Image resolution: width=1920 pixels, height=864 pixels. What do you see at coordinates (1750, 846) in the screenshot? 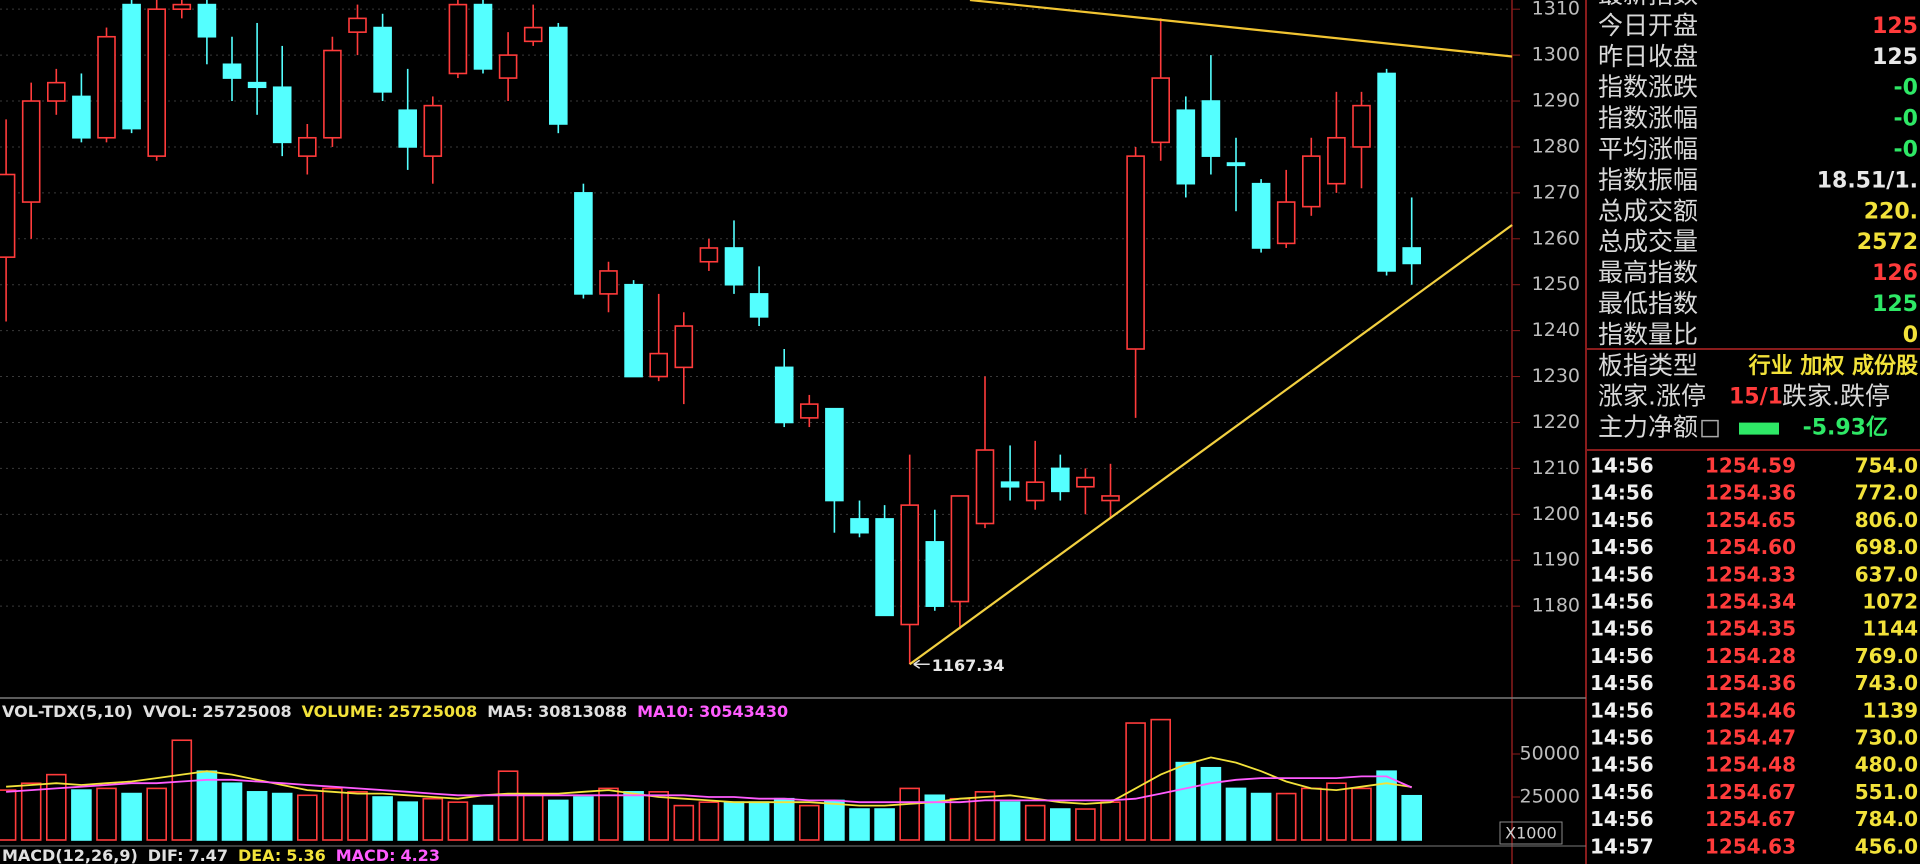
I see `tick-price: 1254.63` at bounding box center [1750, 846].